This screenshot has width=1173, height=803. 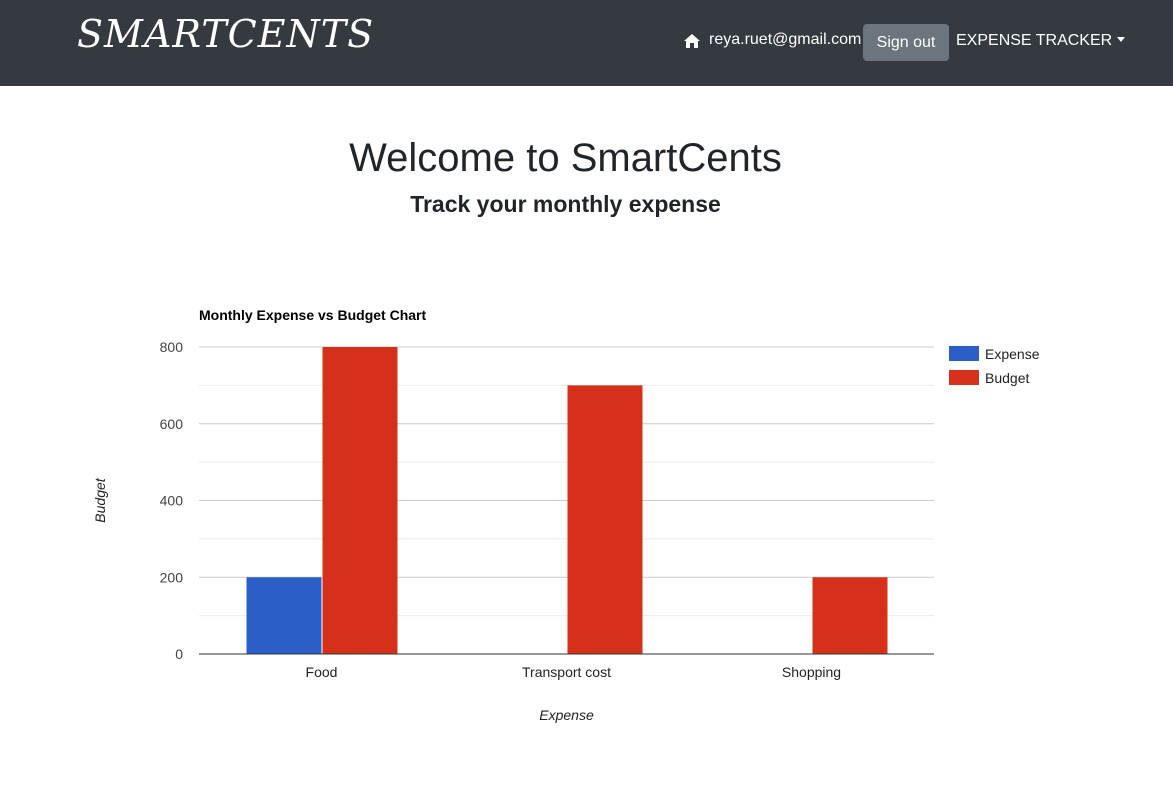 I want to click on brand-logo: SMARTCENTS, so click(x=226, y=34).